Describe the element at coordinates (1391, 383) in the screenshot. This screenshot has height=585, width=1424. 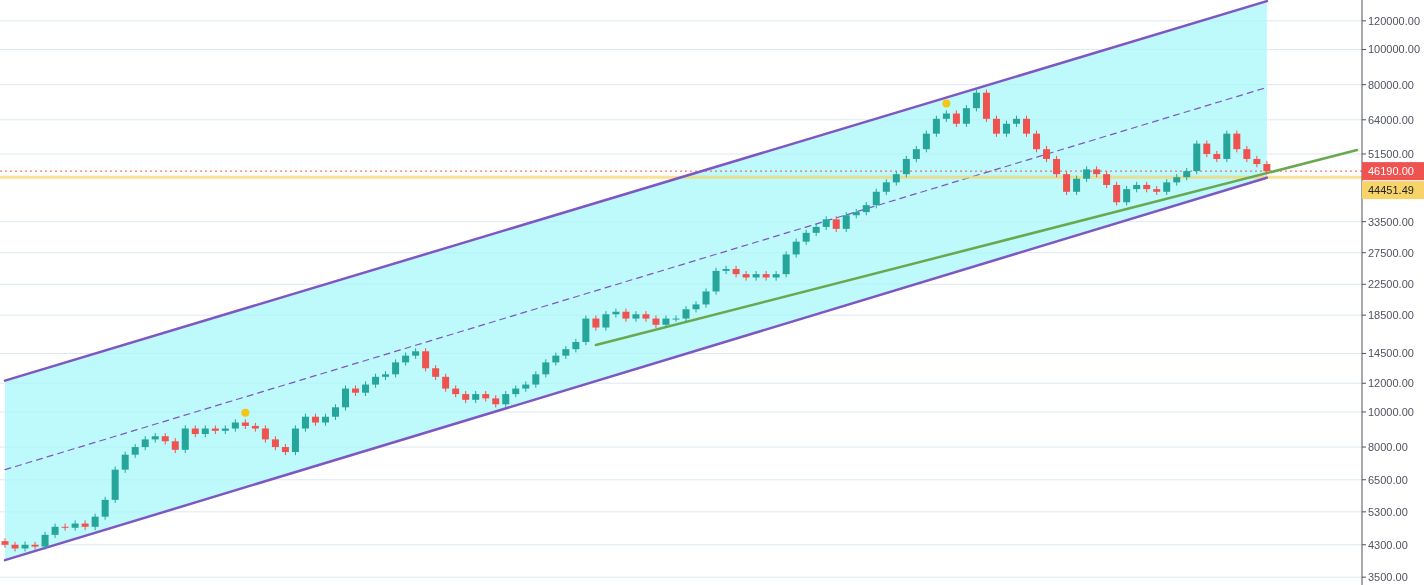
I see `y-tick-label: 12000.00` at that location.